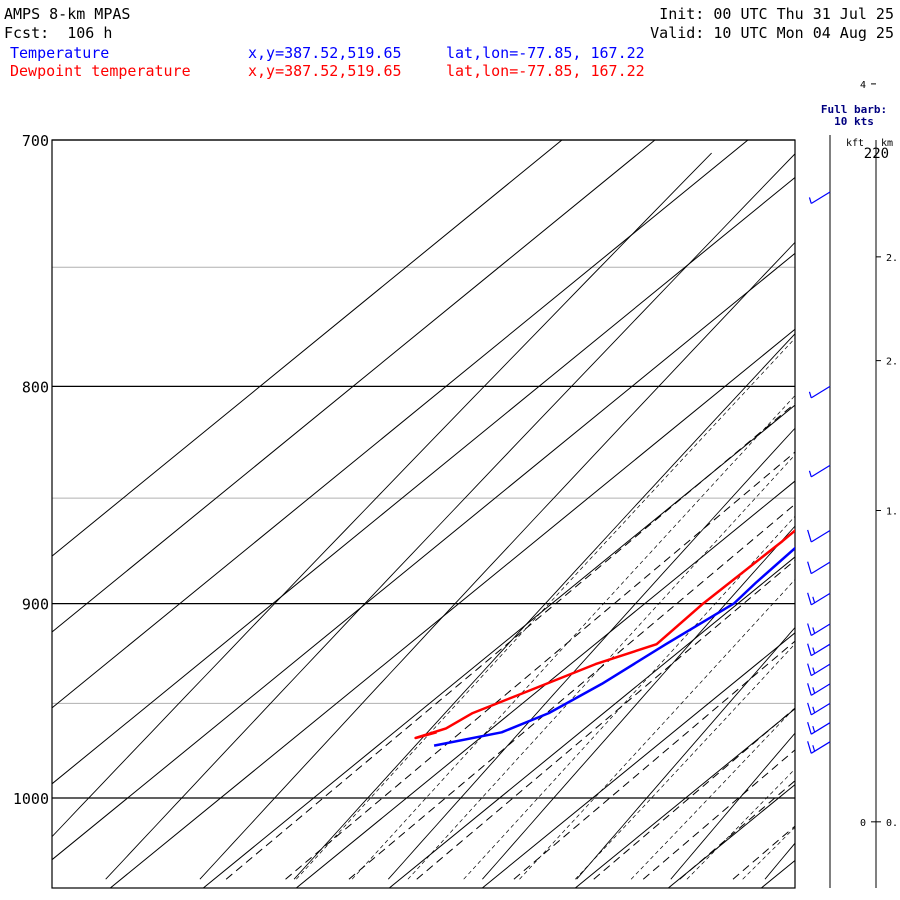 The width and height of the screenshot is (900, 900). Describe the element at coordinates (58, 33) in the screenshot. I see `forecast-hour: Fcst: 106 h` at that location.